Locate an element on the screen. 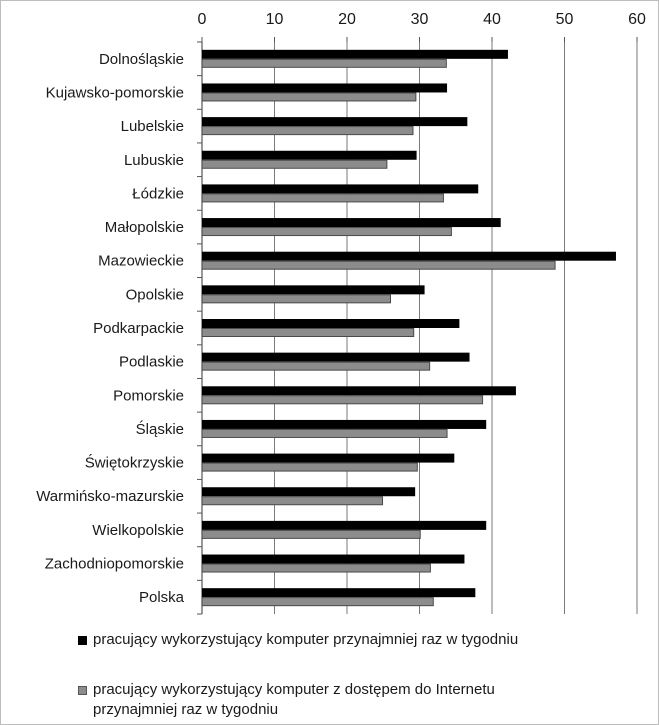 This screenshot has width=659, height=725. category-label: Lubuskie is located at coordinates (154, 160).